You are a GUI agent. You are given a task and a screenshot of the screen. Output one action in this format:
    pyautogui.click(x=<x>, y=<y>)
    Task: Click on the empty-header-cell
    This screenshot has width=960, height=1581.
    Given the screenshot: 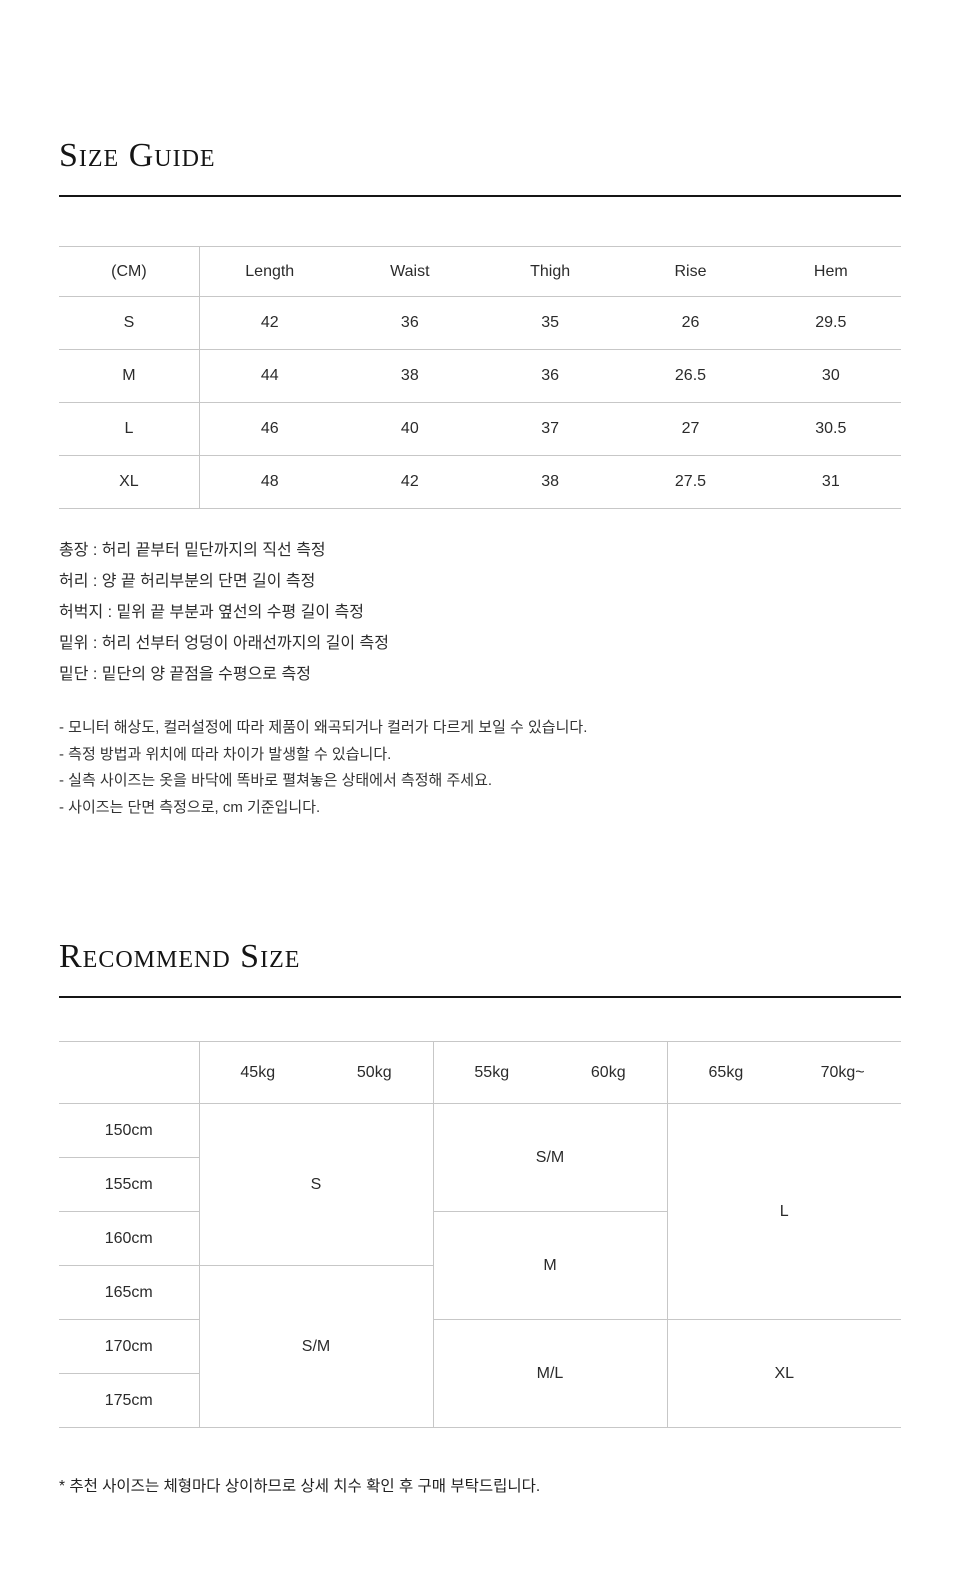 What is the action you would take?
    pyautogui.click(x=129, y=1073)
    